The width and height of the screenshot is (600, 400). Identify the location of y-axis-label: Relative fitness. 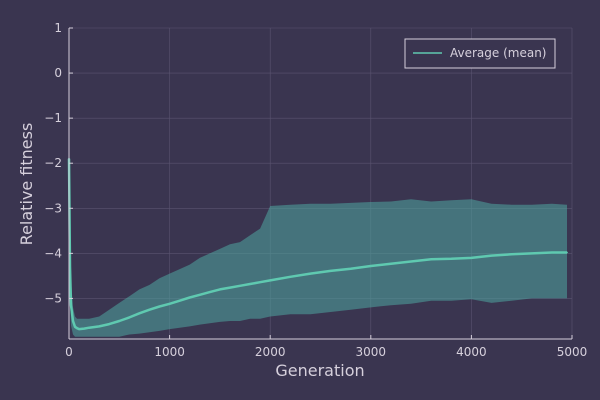
(26, 184).